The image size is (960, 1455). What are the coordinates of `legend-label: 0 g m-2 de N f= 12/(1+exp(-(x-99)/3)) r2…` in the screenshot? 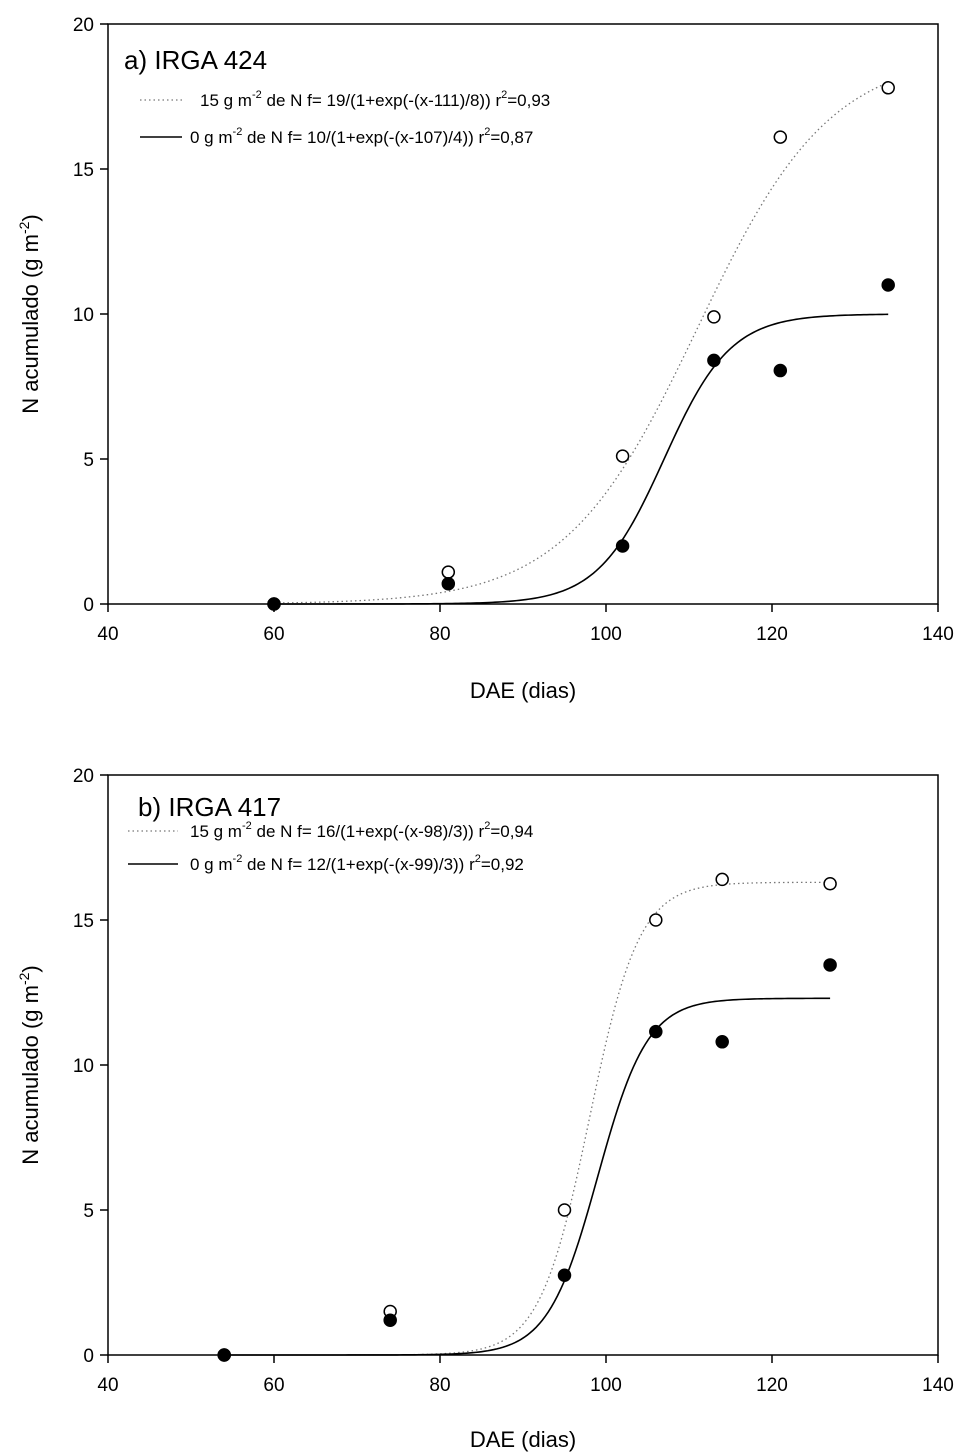 It's located at (357, 863).